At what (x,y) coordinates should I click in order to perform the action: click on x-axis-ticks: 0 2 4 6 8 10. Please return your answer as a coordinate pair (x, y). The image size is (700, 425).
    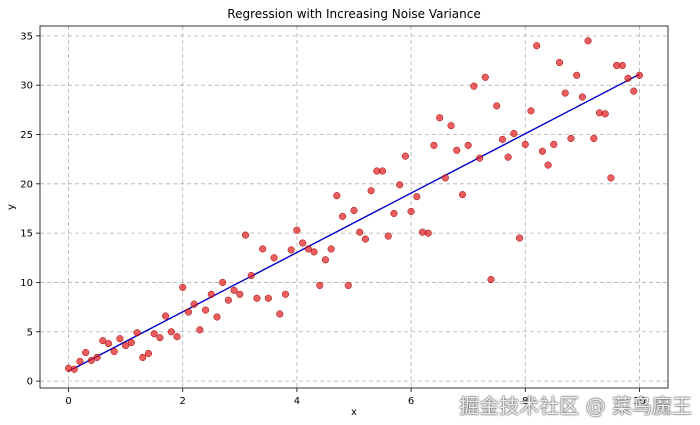
    Looking at the image, I should click on (355, 397).